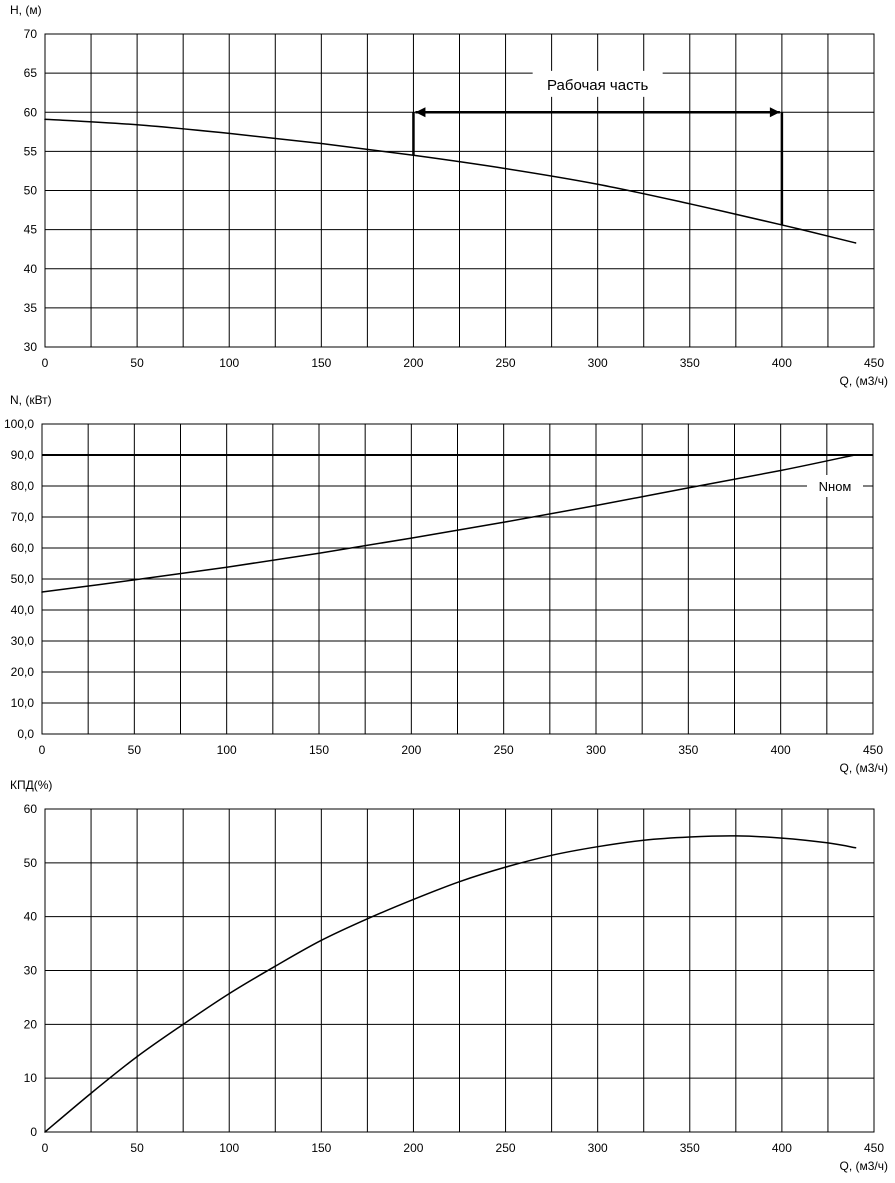 This screenshot has height=1183, width=895. What do you see at coordinates (23, 455) in the screenshot?
I see `y-tick-label: 90,0` at bounding box center [23, 455].